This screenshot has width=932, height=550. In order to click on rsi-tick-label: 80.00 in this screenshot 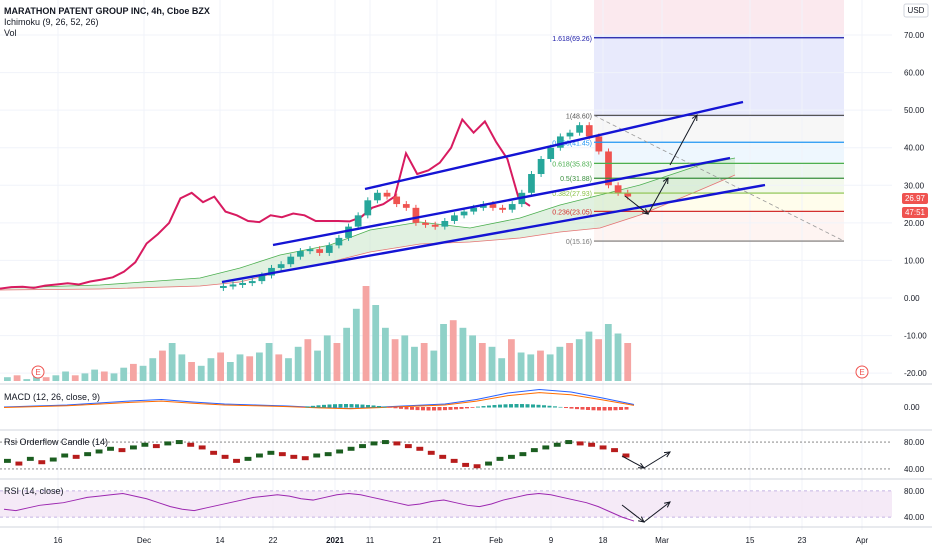, I will do `click(914, 491)`.